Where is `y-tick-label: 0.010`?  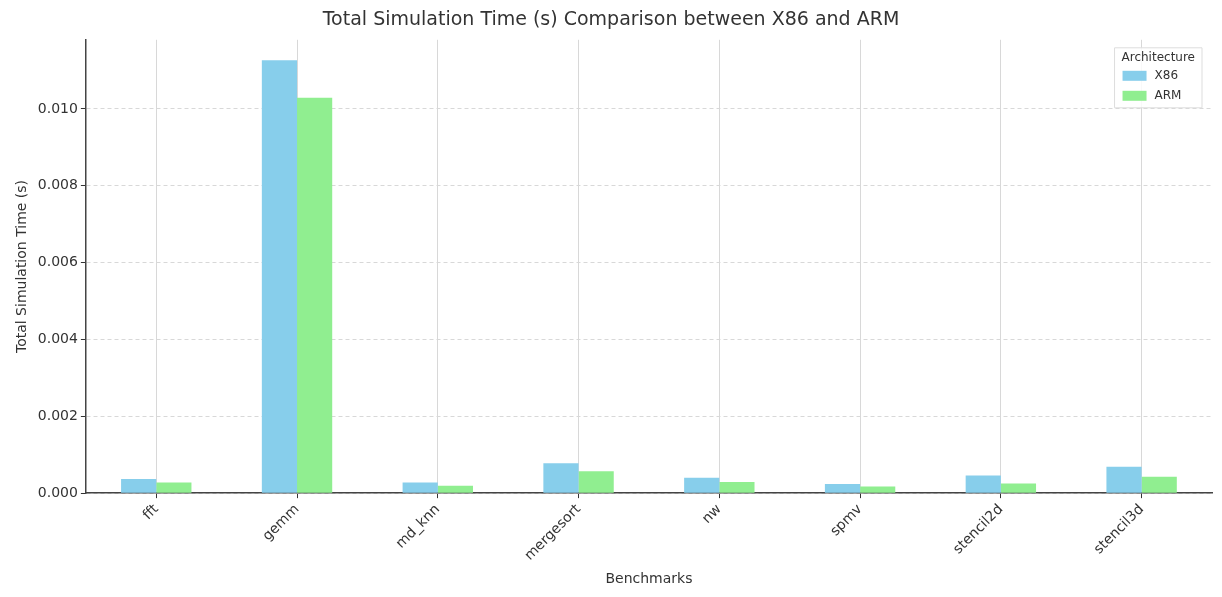
y-tick-label: 0.010 is located at coordinates (57, 107).